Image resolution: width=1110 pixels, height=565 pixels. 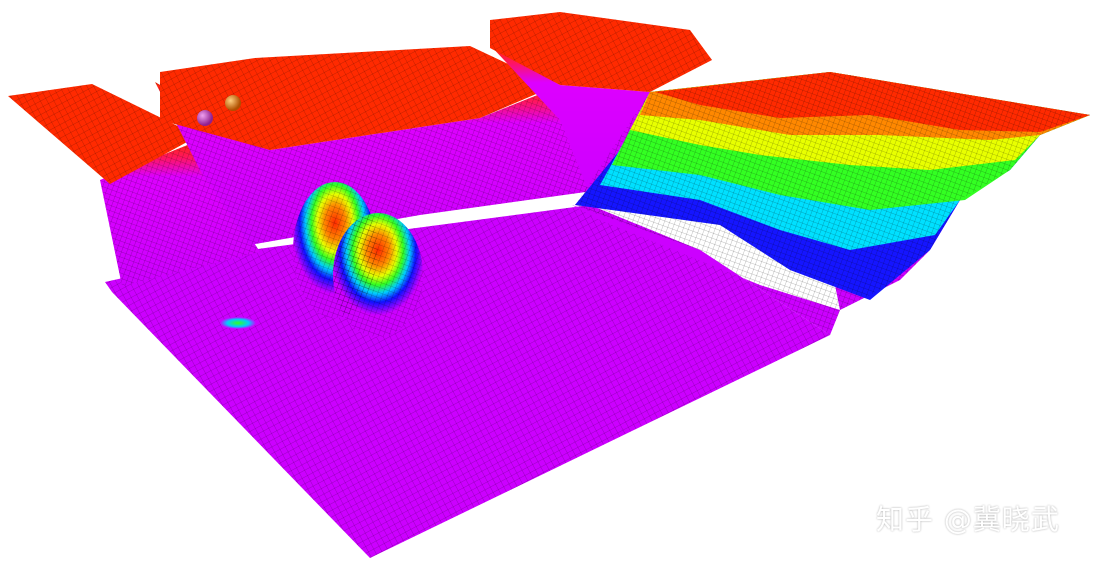 What do you see at coordinates (233, 103) in the screenshot?
I see `orange-sphere-marker` at bounding box center [233, 103].